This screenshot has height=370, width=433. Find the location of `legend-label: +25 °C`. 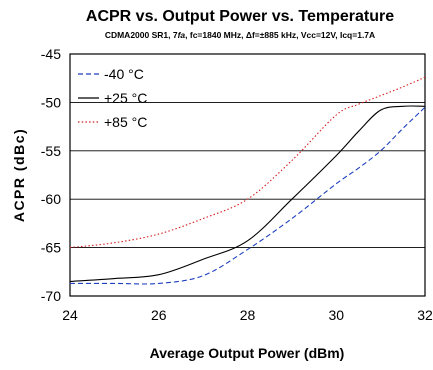

legend-label: +25 °C is located at coordinates (125, 98).